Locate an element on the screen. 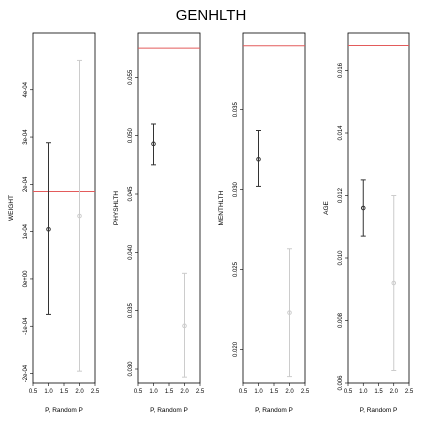 The width and height of the screenshot is (423, 428). y-tick-label: 0.040 is located at coordinates (131, 252).